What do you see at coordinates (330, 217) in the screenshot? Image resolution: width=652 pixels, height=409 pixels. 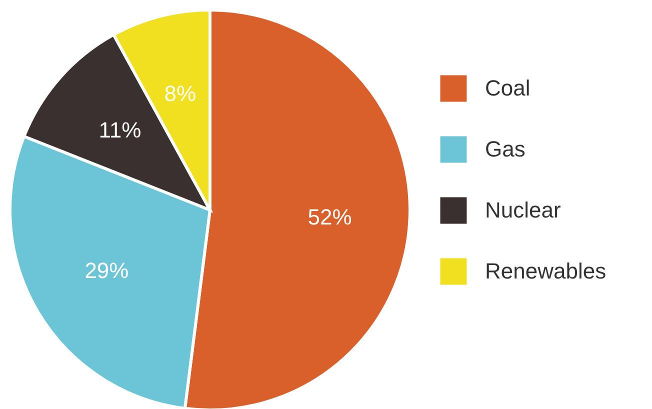 I see `data-label: 52%` at bounding box center [330, 217].